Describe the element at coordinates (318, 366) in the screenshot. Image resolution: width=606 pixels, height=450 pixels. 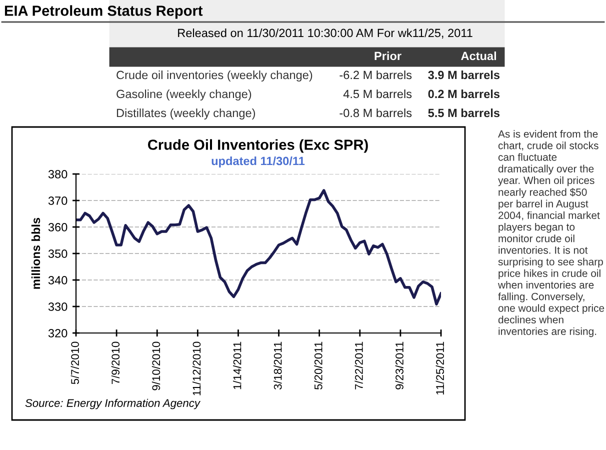
I see `x-tick-label: 5/20/2011` at that location.